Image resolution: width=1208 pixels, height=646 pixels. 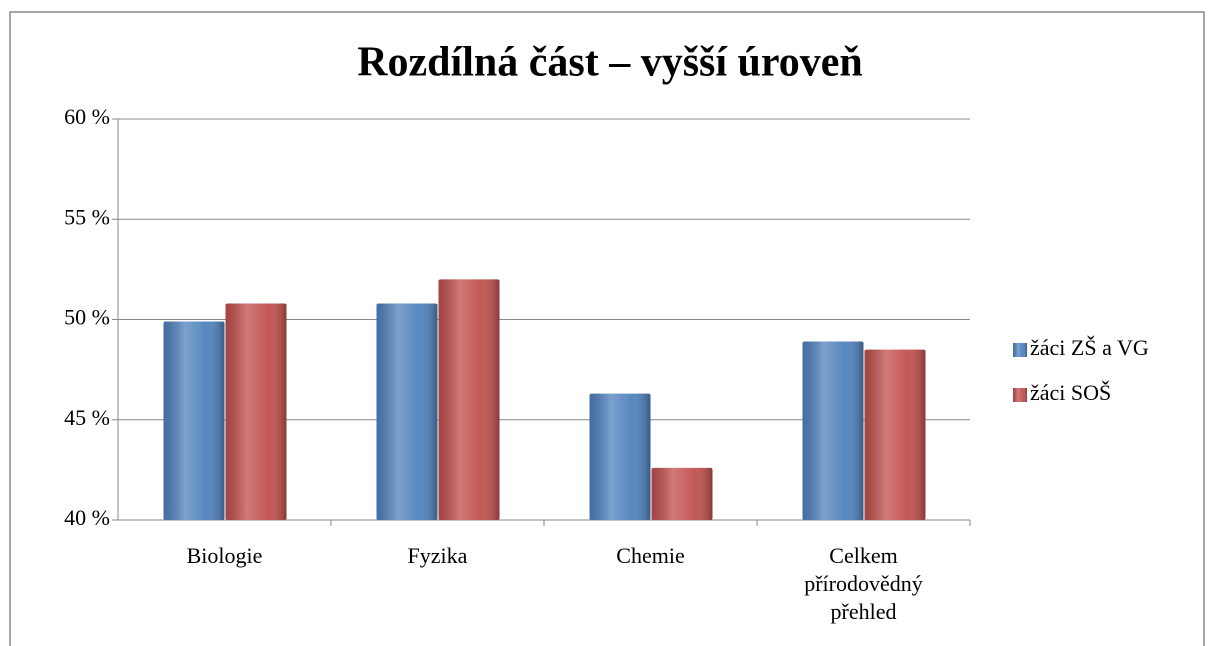 I want to click on legend-label: žáci SOŠ, so click(x=1070, y=392).